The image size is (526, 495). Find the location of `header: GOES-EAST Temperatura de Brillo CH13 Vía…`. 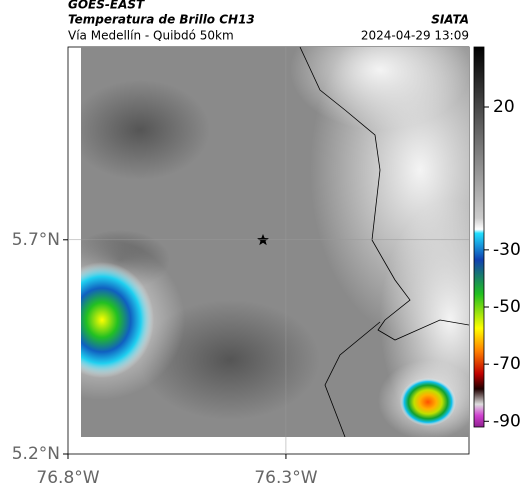

header: GOES-EAST Temperatura de Brillo CH13 Vía… is located at coordinates (268, 21).